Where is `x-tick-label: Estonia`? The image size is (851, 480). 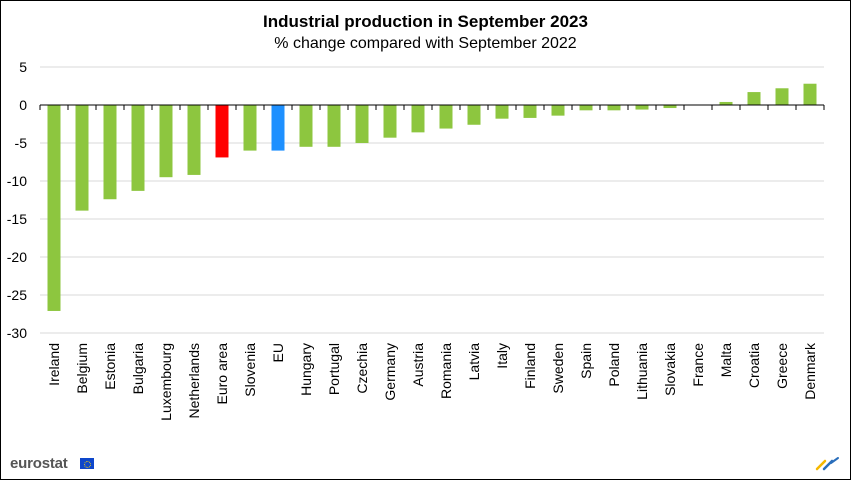
x-tick-label: Estonia is located at coordinates (110, 366).